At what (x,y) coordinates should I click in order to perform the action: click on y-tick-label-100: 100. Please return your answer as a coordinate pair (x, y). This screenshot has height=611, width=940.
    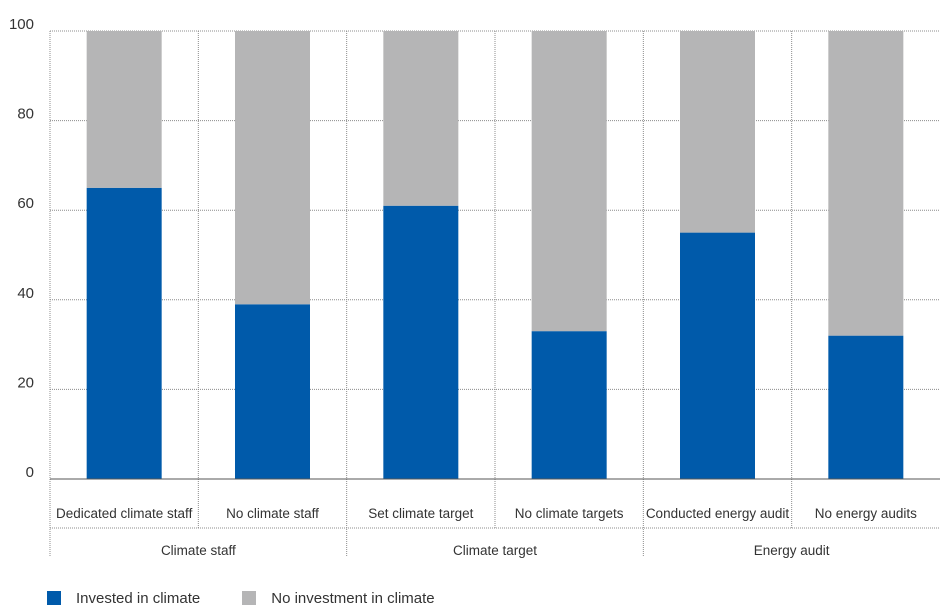
    Looking at the image, I should click on (21, 24).